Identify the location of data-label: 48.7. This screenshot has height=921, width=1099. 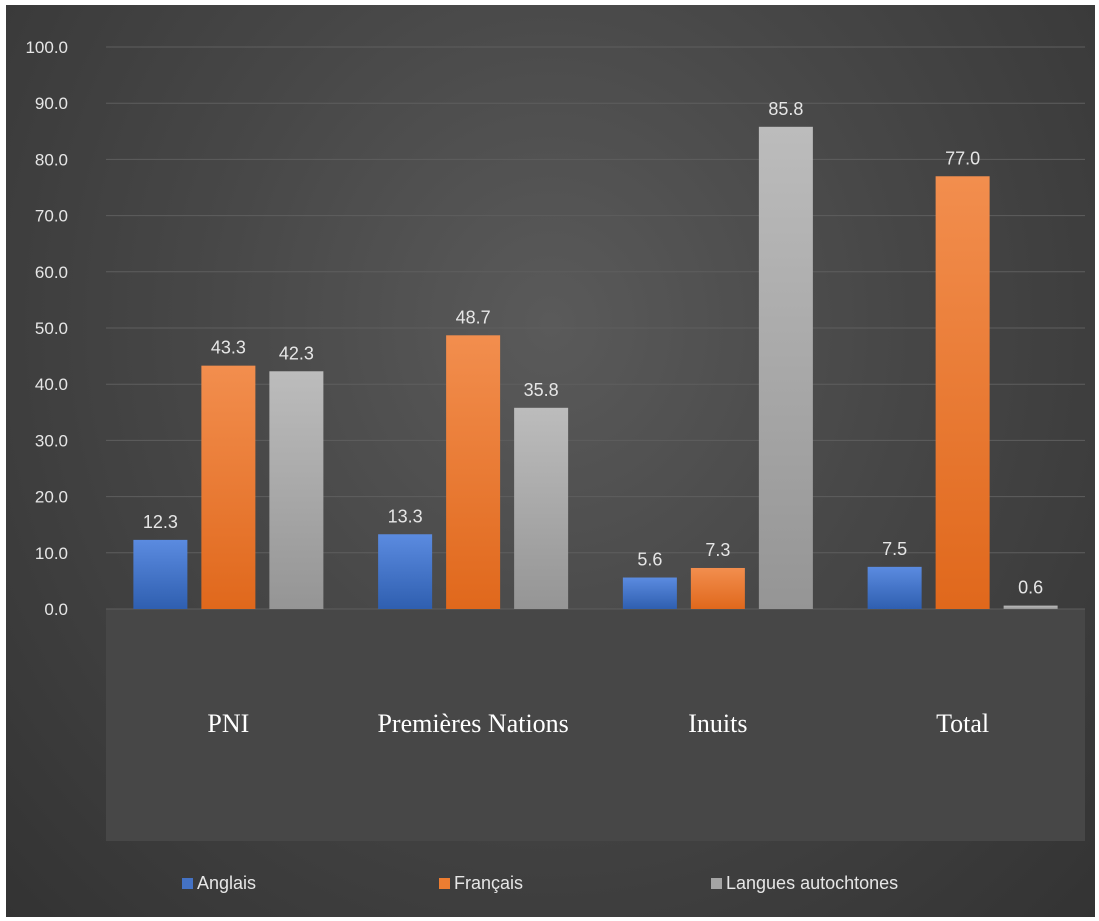
(473, 317).